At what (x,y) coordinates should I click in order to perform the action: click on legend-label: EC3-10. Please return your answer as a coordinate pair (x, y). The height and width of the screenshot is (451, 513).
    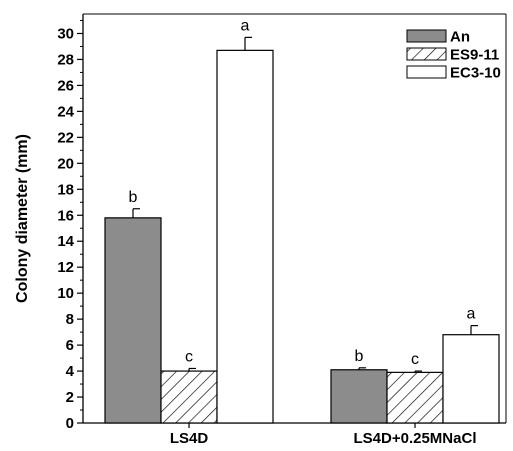
    Looking at the image, I should click on (475, 73).